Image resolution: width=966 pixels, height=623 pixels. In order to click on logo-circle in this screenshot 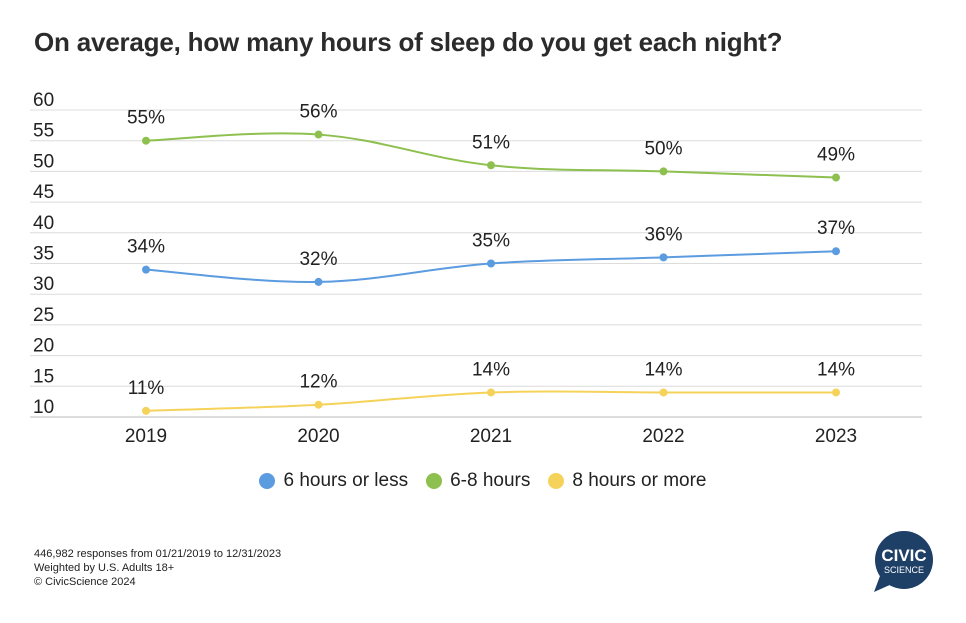, I will do `click(904, 560)`.